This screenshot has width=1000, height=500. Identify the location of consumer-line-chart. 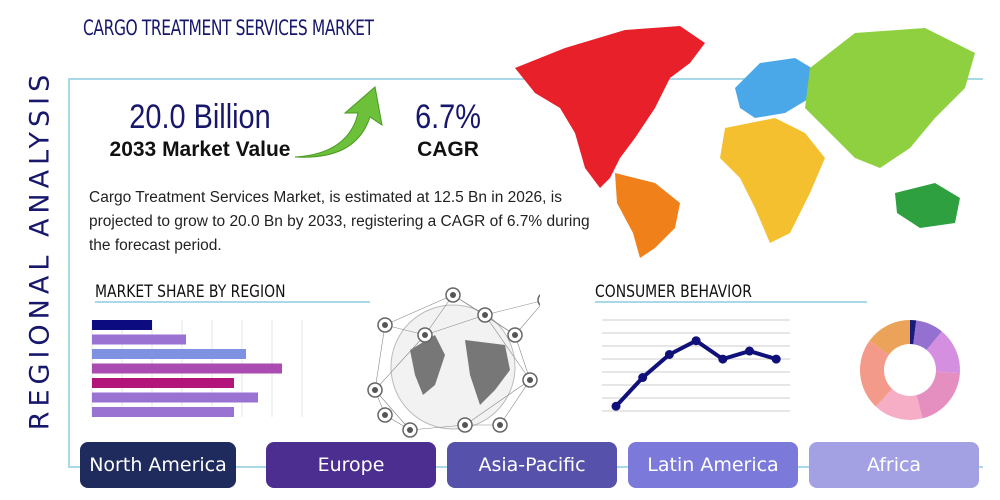
(696, 365).